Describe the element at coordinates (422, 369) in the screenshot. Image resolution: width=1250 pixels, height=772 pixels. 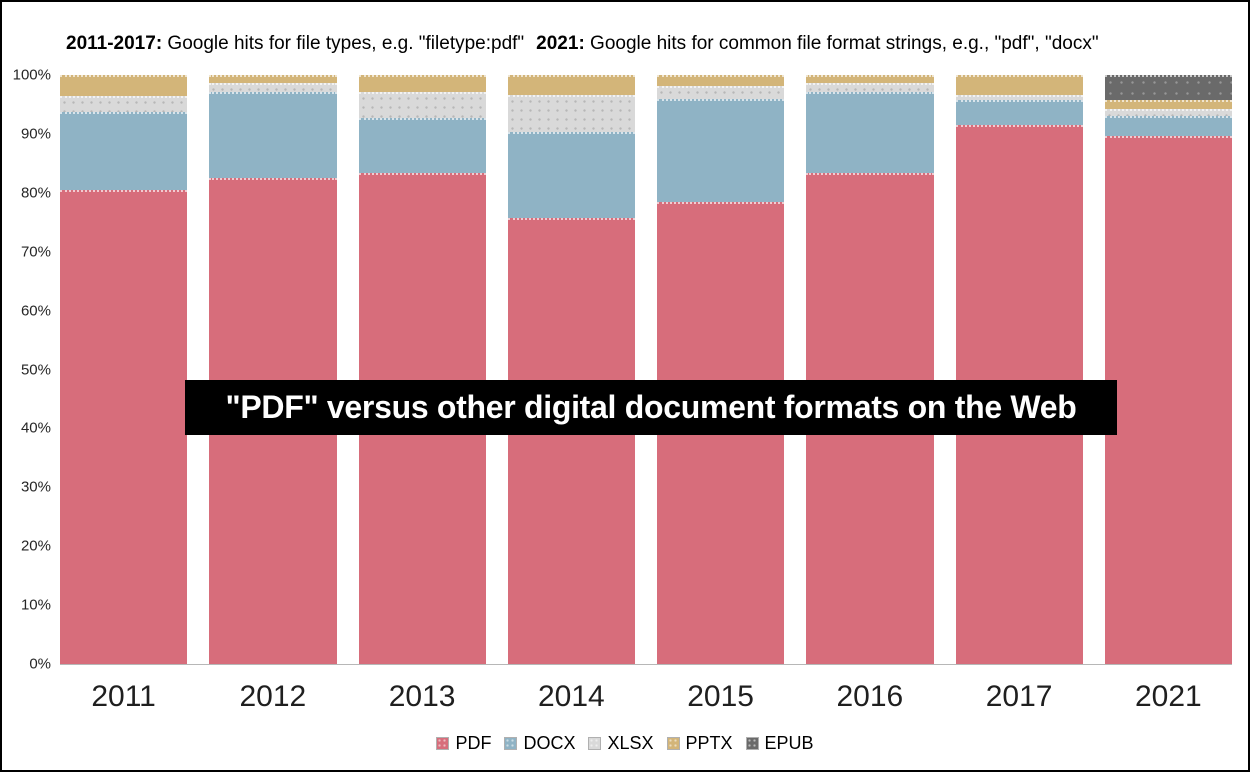
I see `bar-2013` at that location.